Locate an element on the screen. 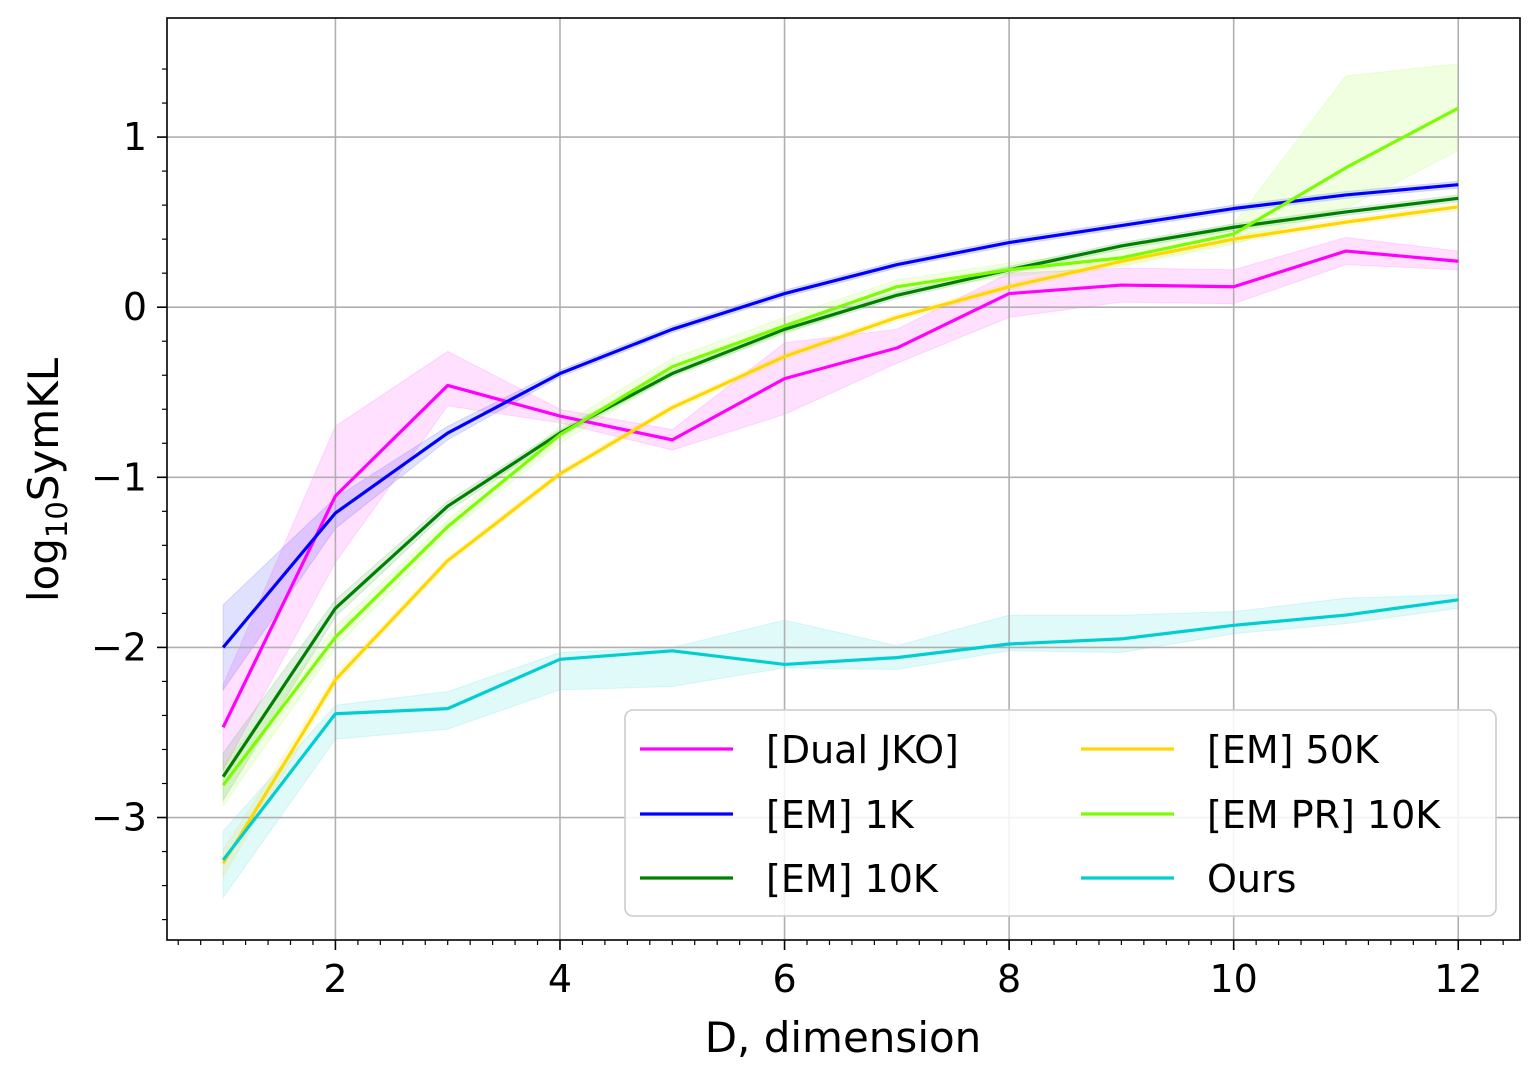 The width and height of the screenshot is (1538, 1082). legend-label: [EM] 50K is located at coordinates (1293, 750).